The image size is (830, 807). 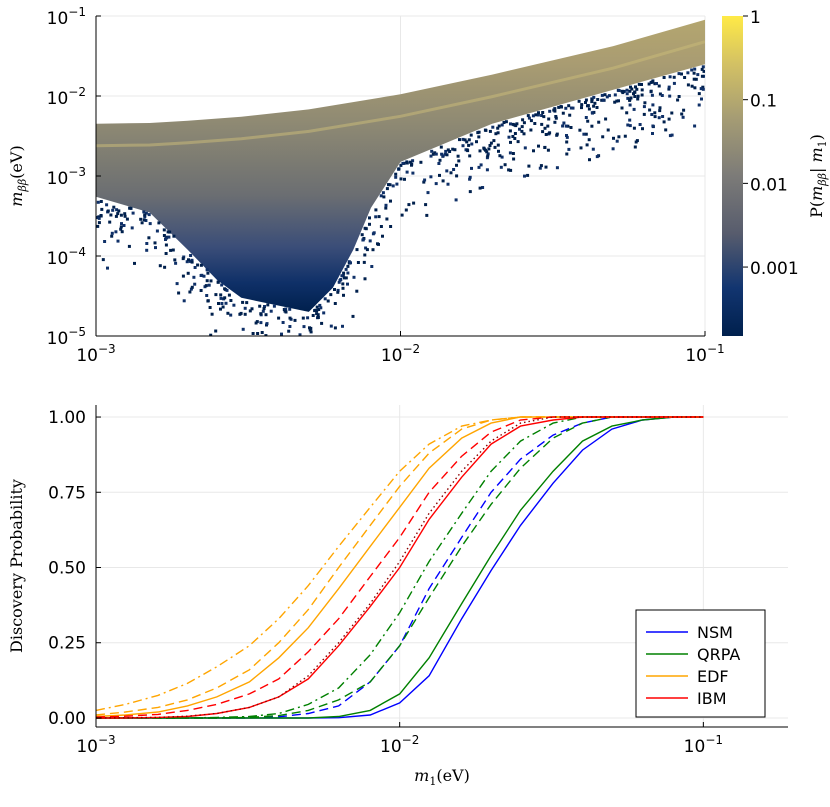 What do you see at coordinates (771, 143) in the screenshot?
I see `colorbar-ticks: 1 0.1 0.01 0.001` at bounding box center [771, 143].